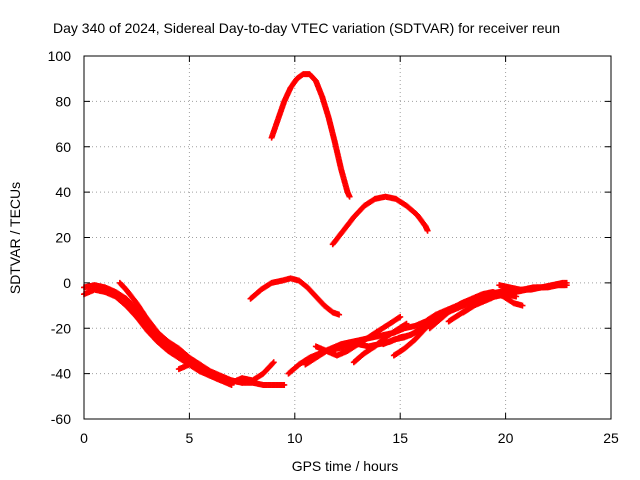 This screenshot has width=640, height=480. Describe the element at coordinates (295, 438) in the screenshot. I see `x-tick-label: 10` at that location.